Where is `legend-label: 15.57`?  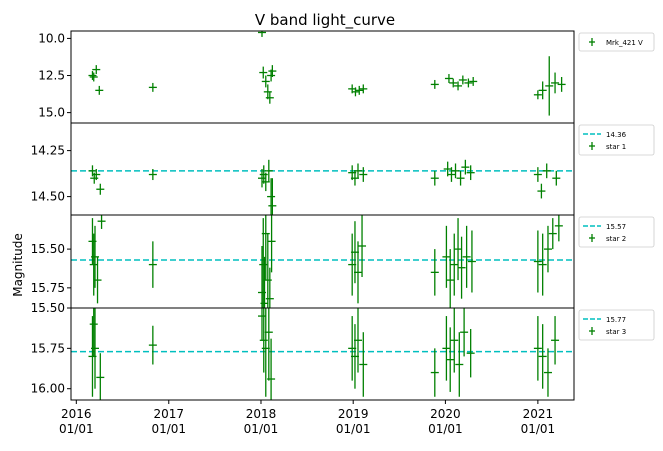 legend-label: 15.57 is located at coordinates (616, 227).